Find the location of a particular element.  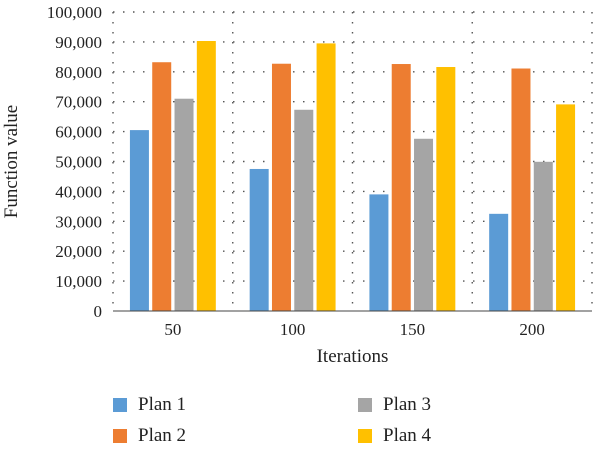

legend-item-plan-2: Plan 2 is located at coordinates (149, 436).